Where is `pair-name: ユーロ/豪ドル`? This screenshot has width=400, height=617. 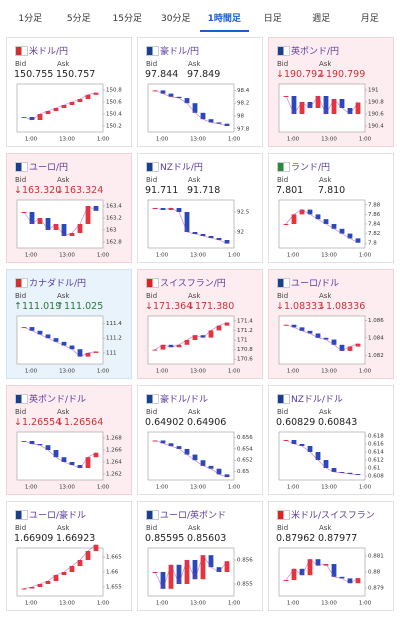
pair-name: ユーロ/豪ドル is located at coordinates (58, 516).